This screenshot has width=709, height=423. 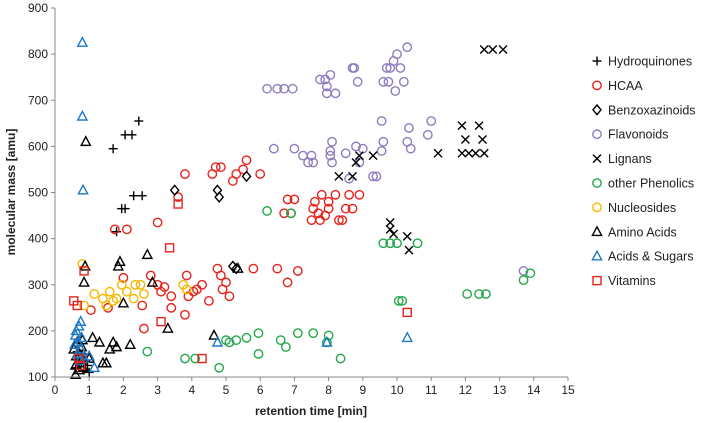 I want to click on legend-item-hydroquinones: Hydroquinones, so click(x=642, y=62).